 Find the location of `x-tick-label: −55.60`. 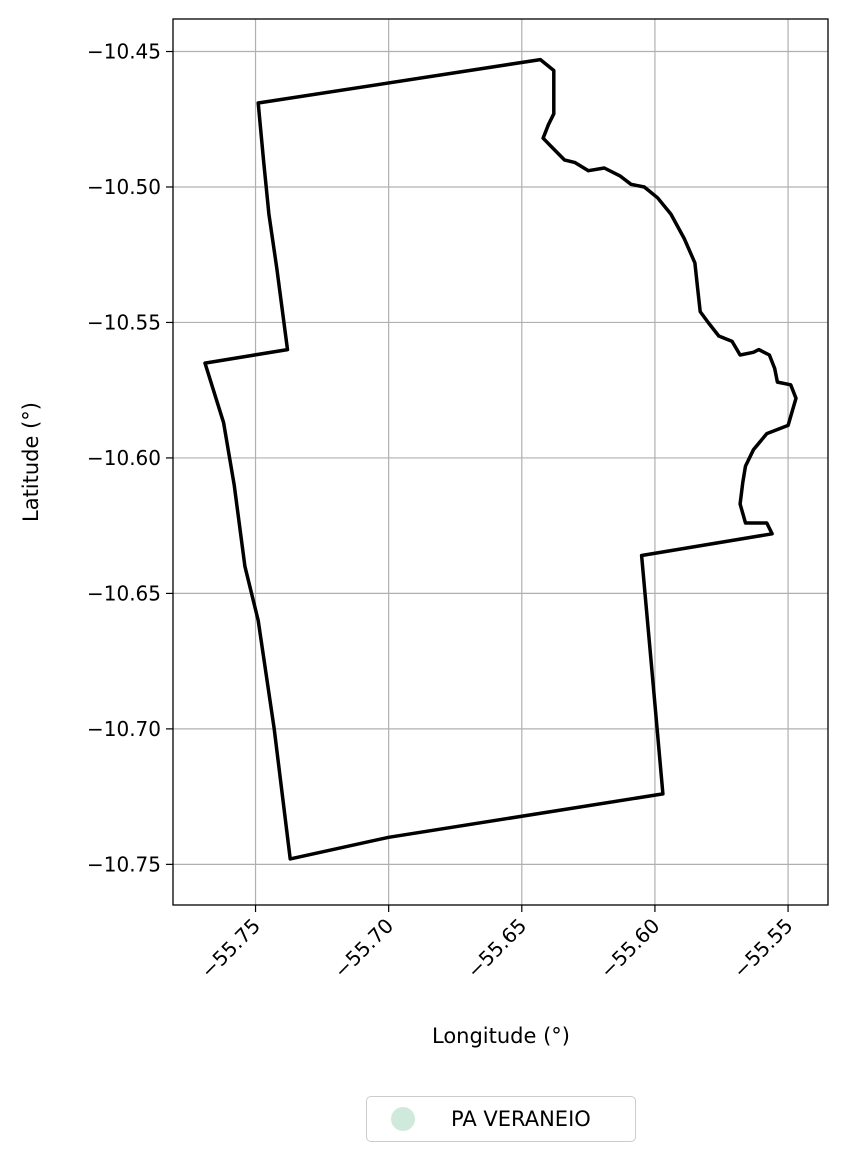

x-tick-label: −55.60 is located at coordinates (629, 948).